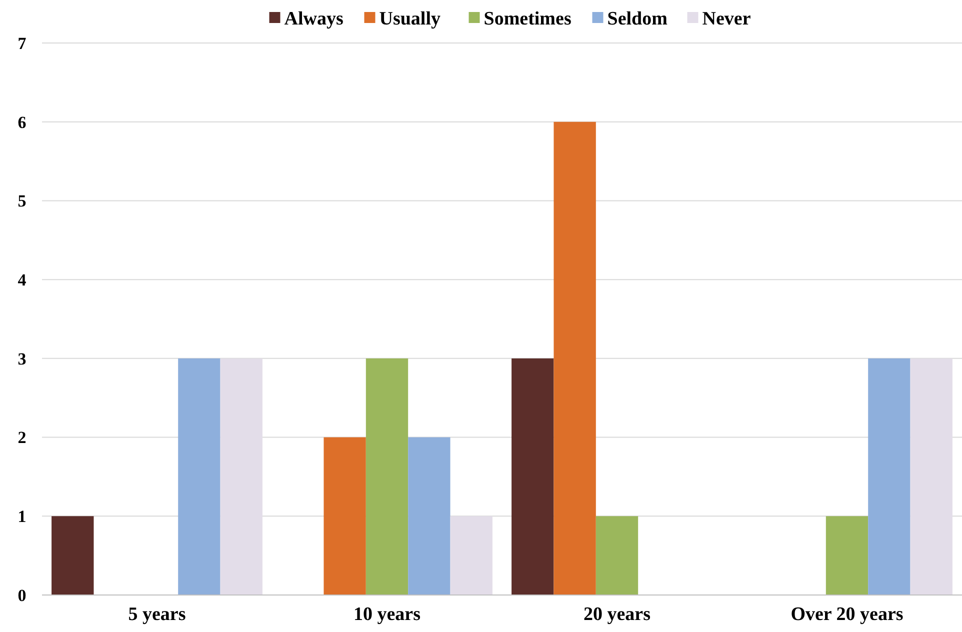 This screenshot has height=632, width=962. Describe the element at coordinates (22, 438) in the screenshot. I see `y-tick-label: 2` at that location.